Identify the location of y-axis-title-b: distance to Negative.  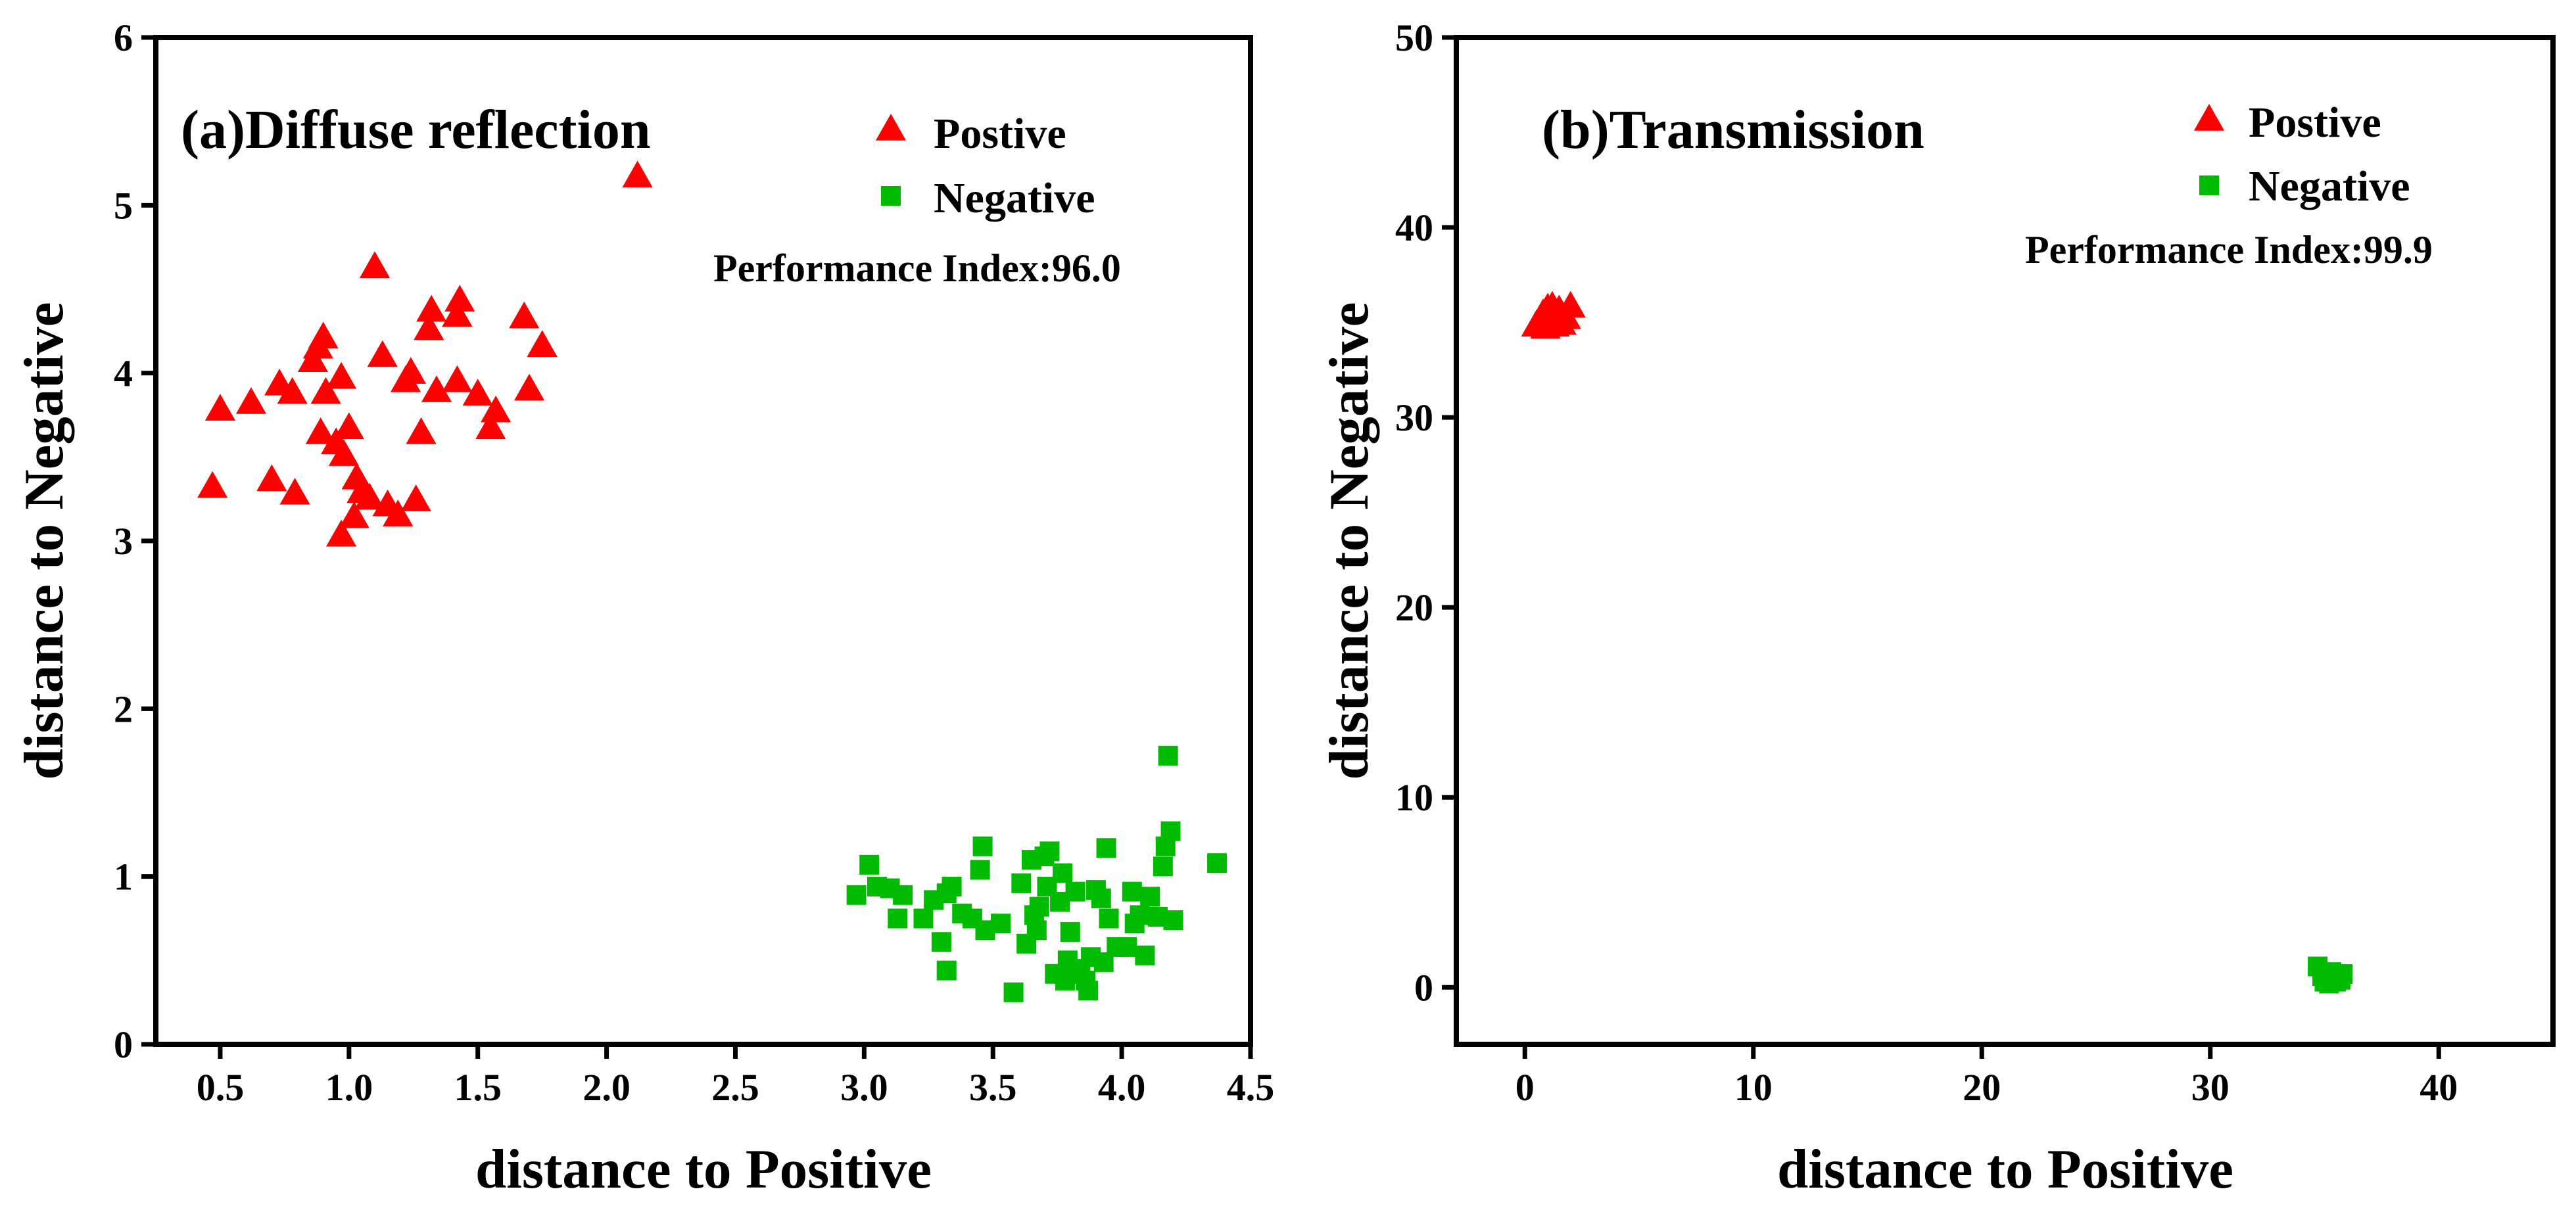
(1349, 540).